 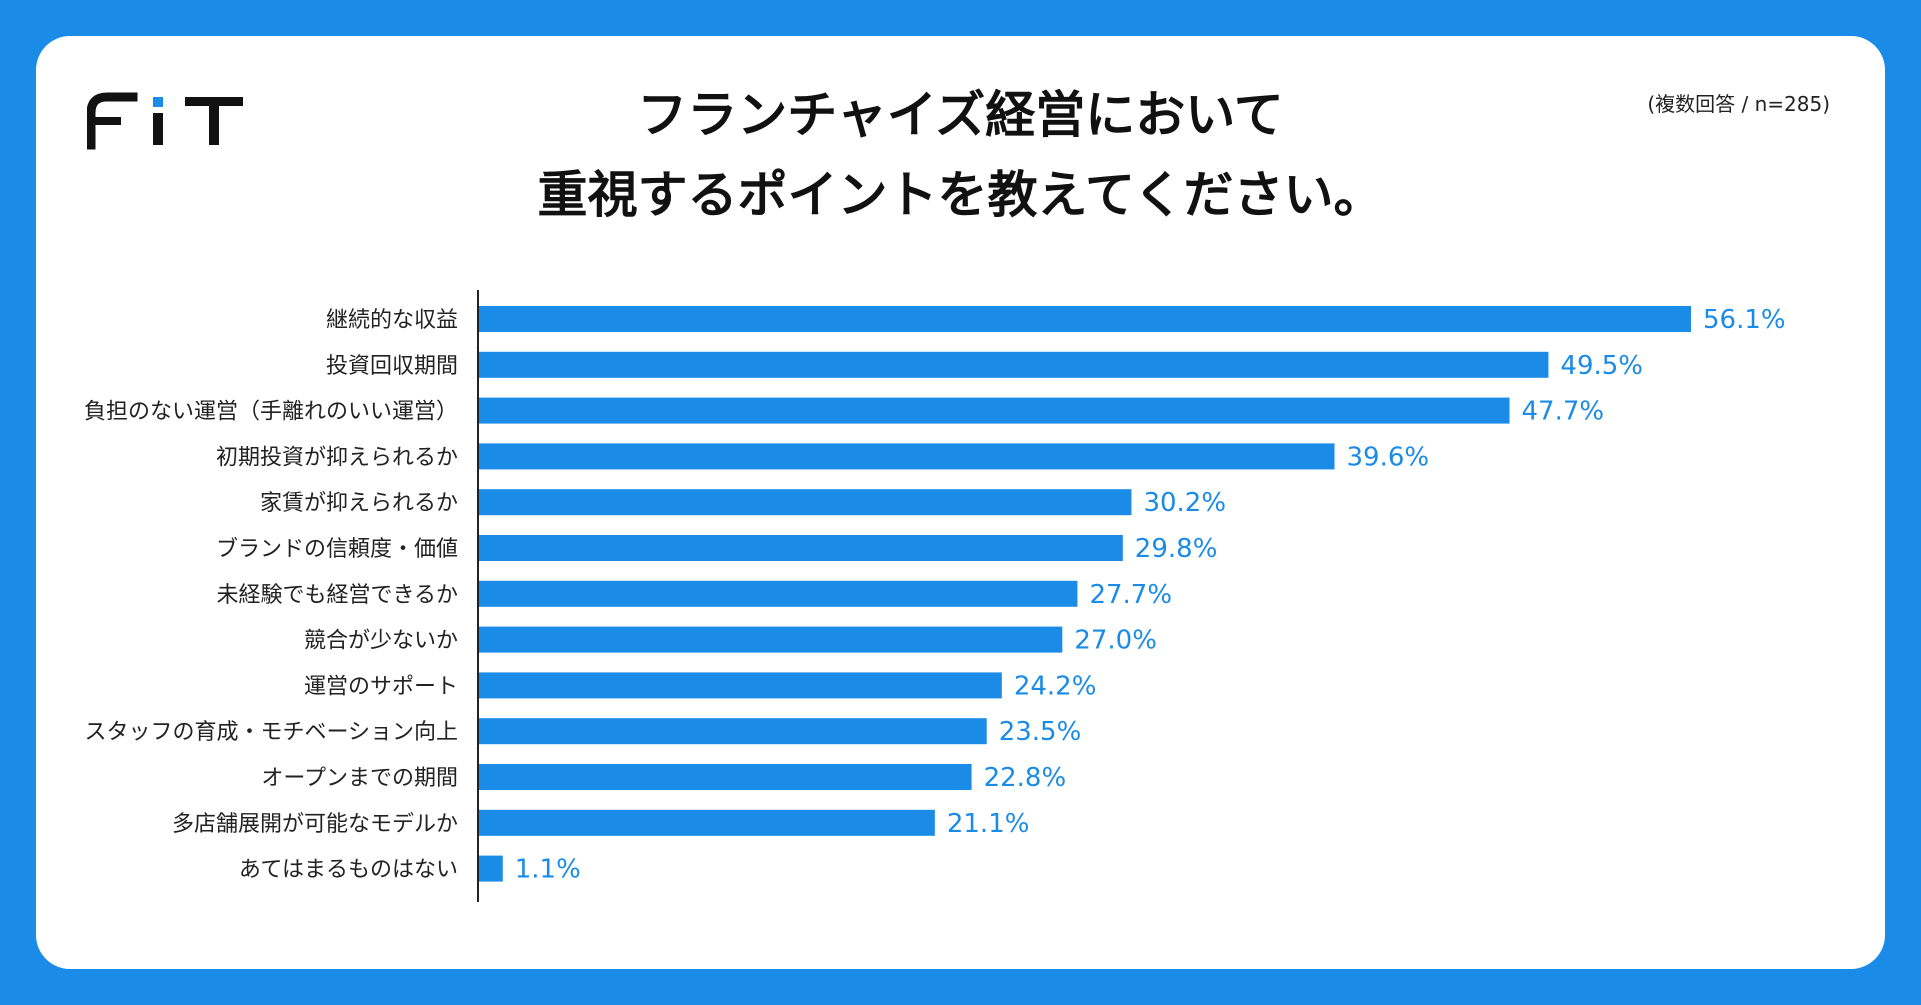 What do you see at coordinates (1601, 366) in the screenshot?
I see `value-label: 49.5%` at bounding box center [1601, 366].